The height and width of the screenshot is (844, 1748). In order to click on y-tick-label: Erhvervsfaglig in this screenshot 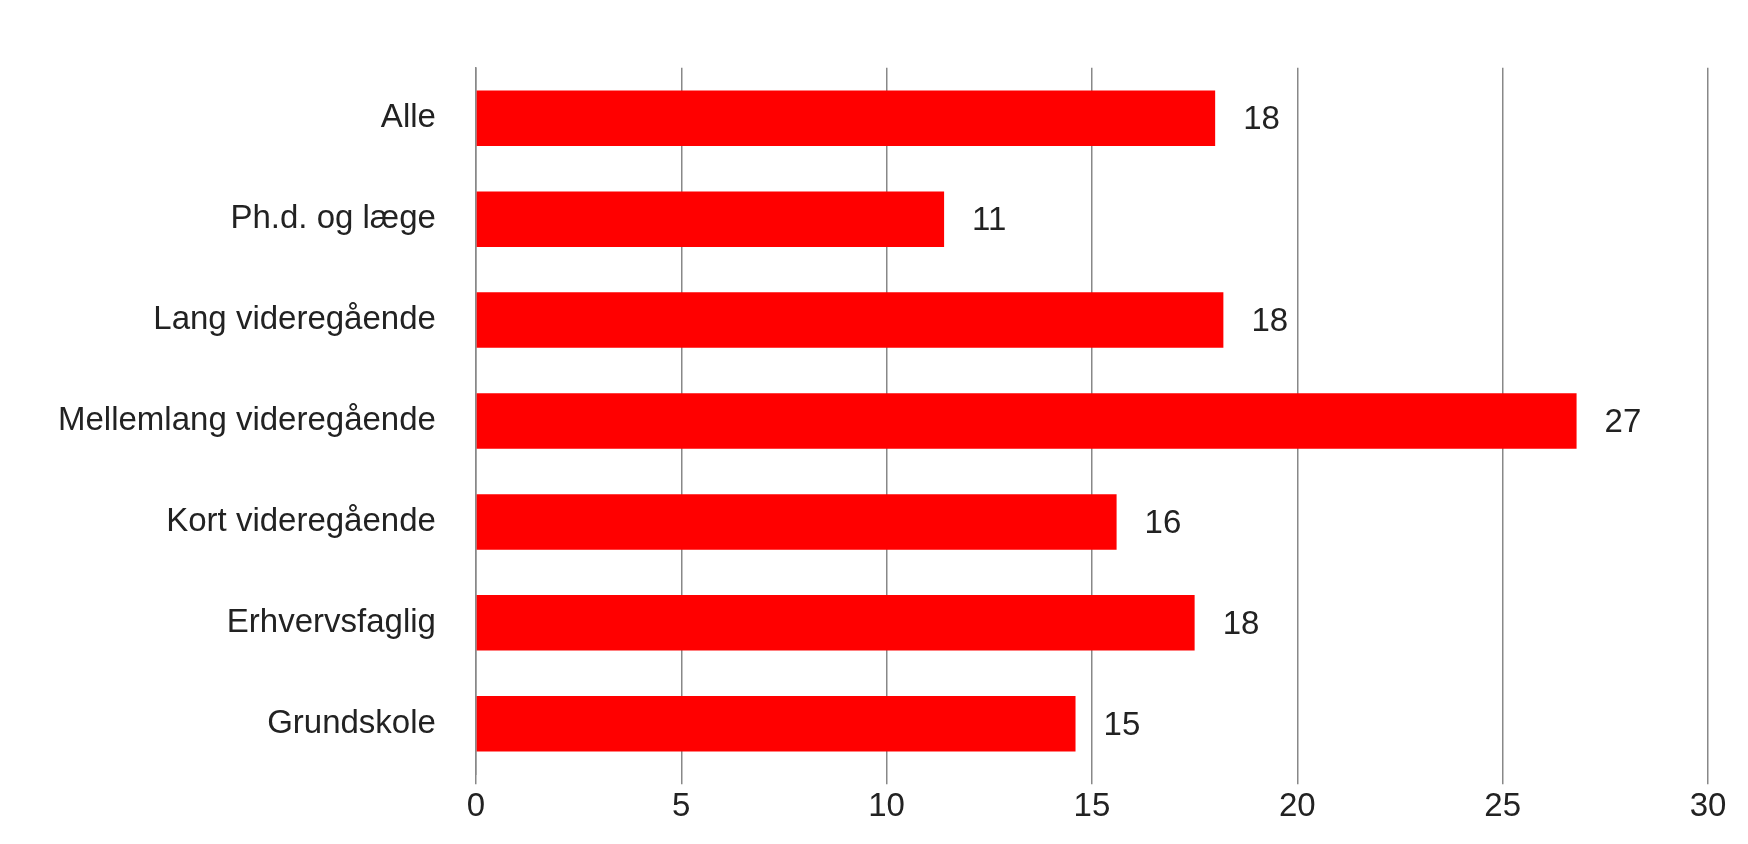, I will do `click(331, 620)`.